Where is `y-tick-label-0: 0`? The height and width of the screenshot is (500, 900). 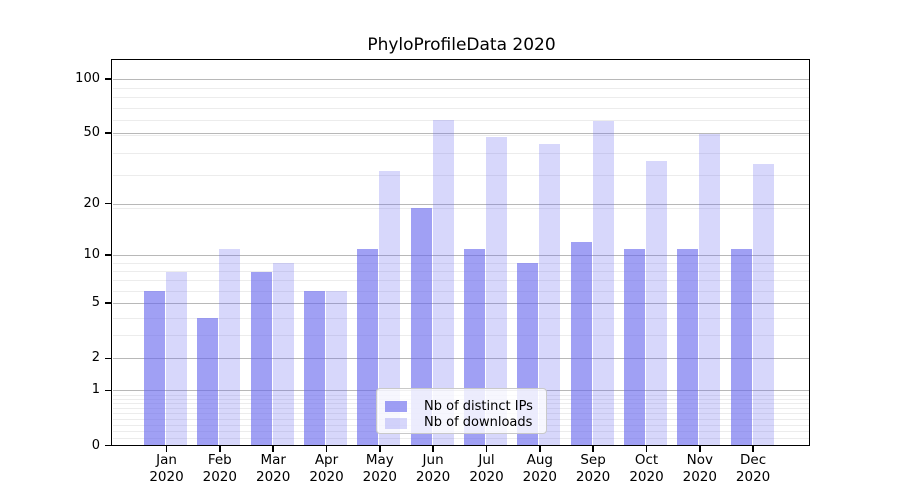
y-tick-label-0: 0 is located at coordinates (95, 445).